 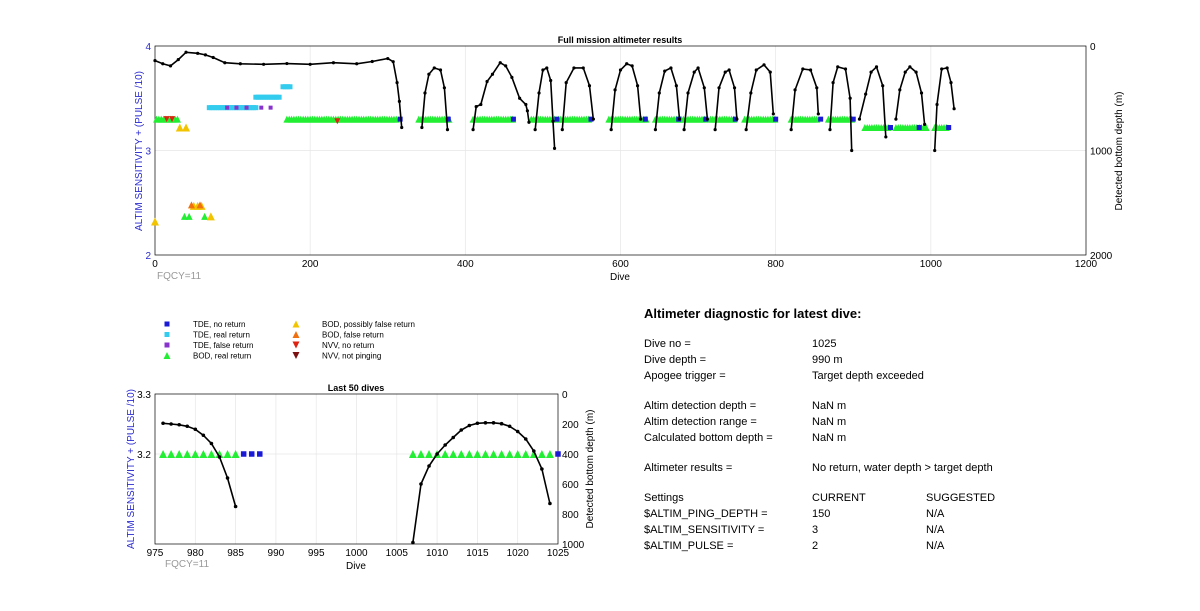 What do you see at coordinates (356, 388) in the screenshot?
I see `last50-chart-title: Last 50 dives` at bounding box center [356, 388].